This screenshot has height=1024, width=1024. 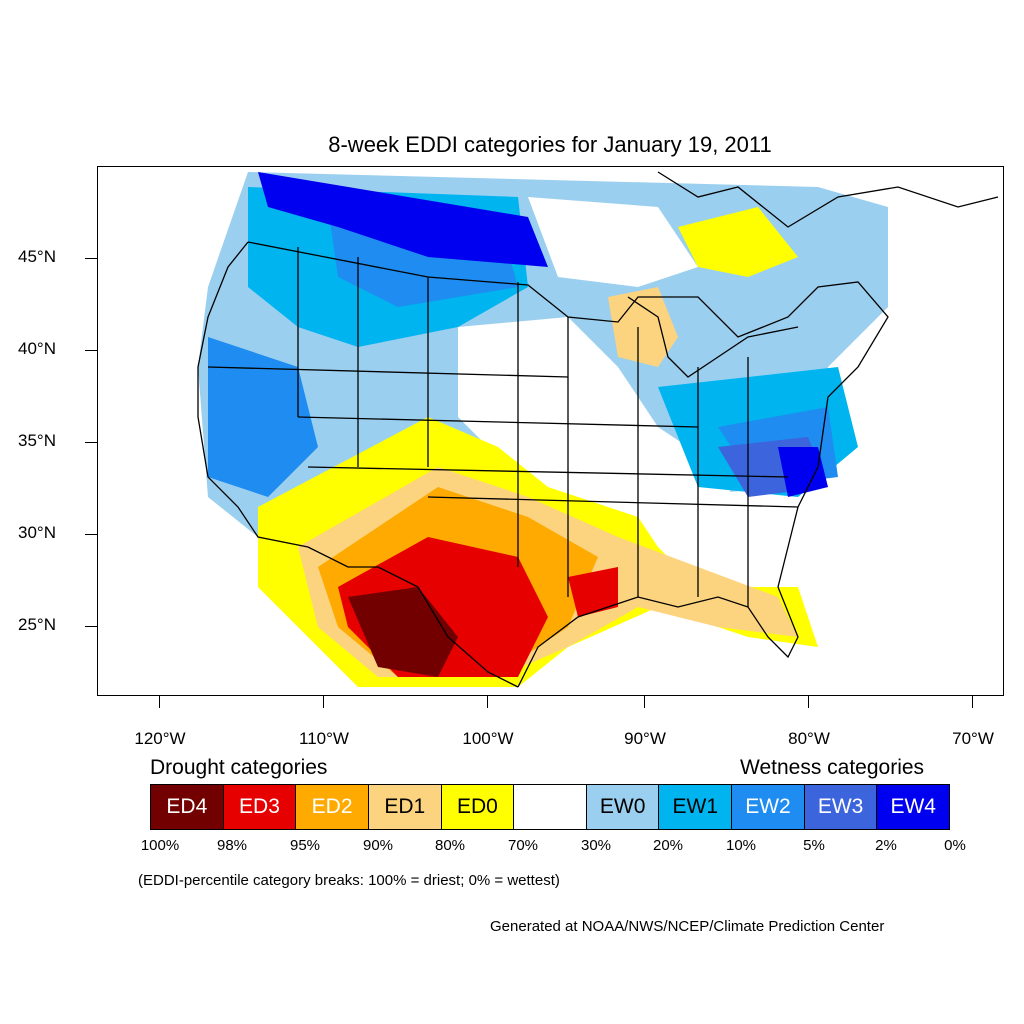 I want to click on lat-label-30: 30°N, so click(x=37, y=532).